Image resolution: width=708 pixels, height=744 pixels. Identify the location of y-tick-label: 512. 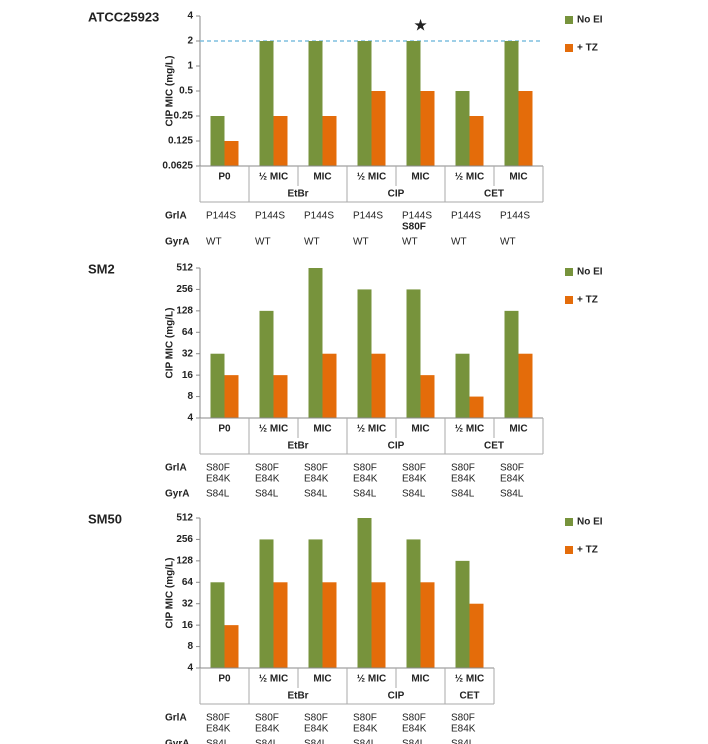
(184, 268).